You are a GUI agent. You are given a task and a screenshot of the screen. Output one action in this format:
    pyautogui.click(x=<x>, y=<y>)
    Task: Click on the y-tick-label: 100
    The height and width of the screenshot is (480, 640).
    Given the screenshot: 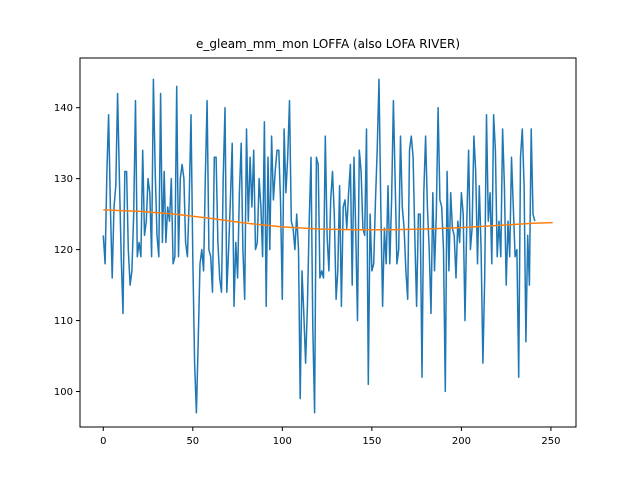 What is the action you would take?
    pyautogui.click(x=63, y=392)
    